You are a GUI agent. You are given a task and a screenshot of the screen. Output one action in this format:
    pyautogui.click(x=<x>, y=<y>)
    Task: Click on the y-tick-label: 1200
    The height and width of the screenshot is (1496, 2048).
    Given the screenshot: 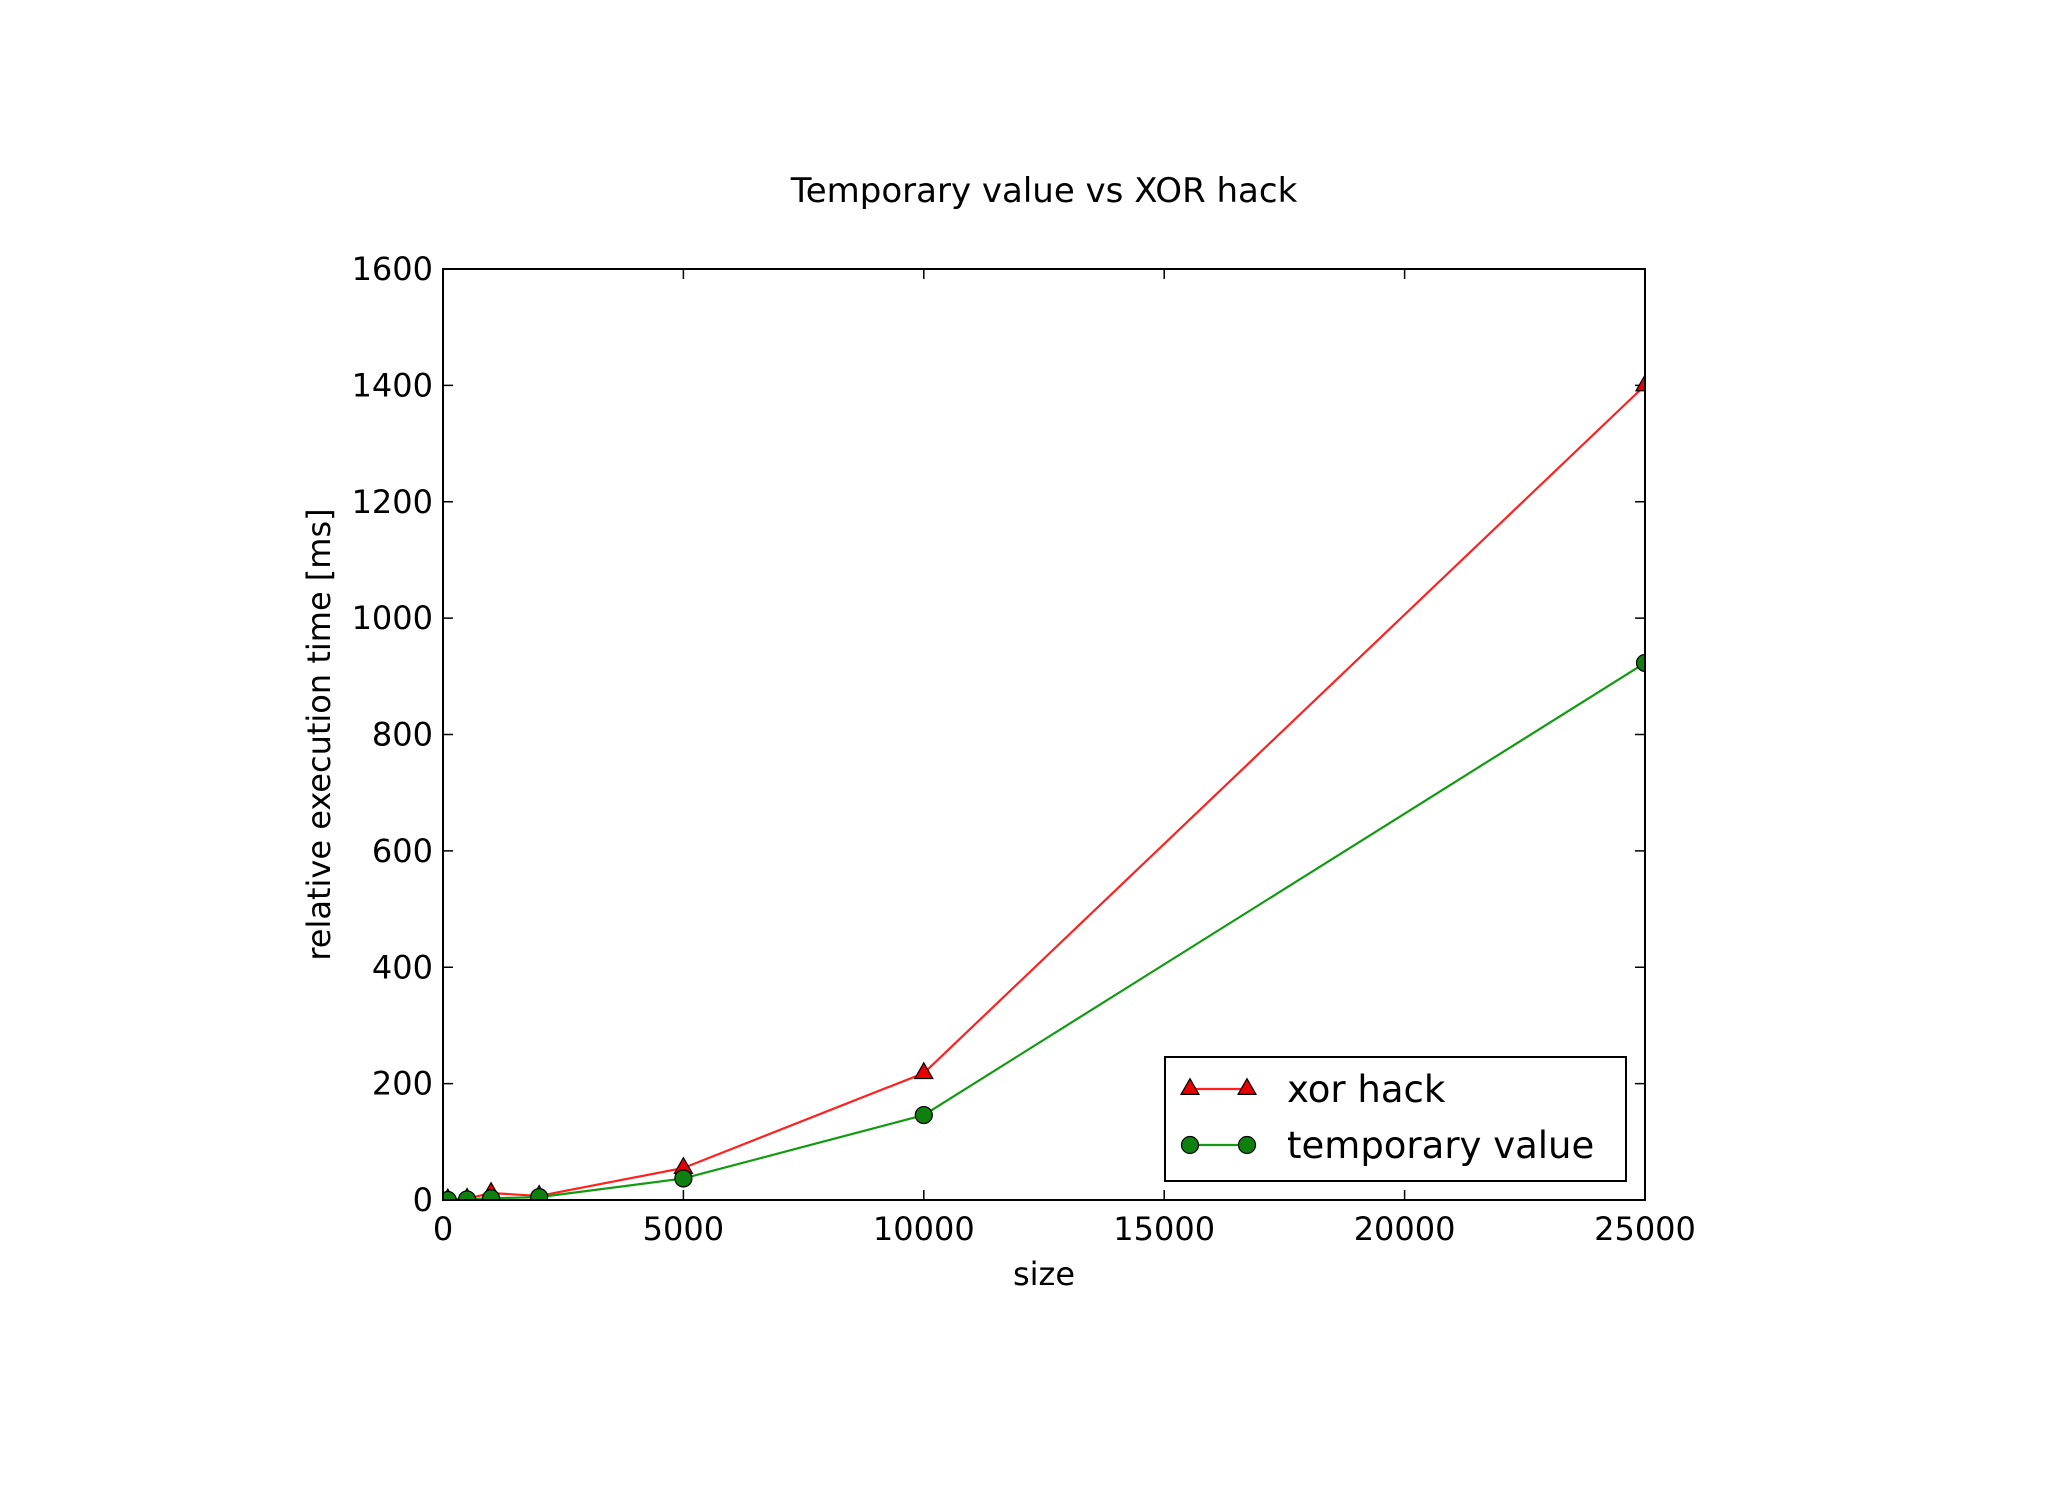 What is the action you would take?
    pyautogui.click(x=392, y=502)
    